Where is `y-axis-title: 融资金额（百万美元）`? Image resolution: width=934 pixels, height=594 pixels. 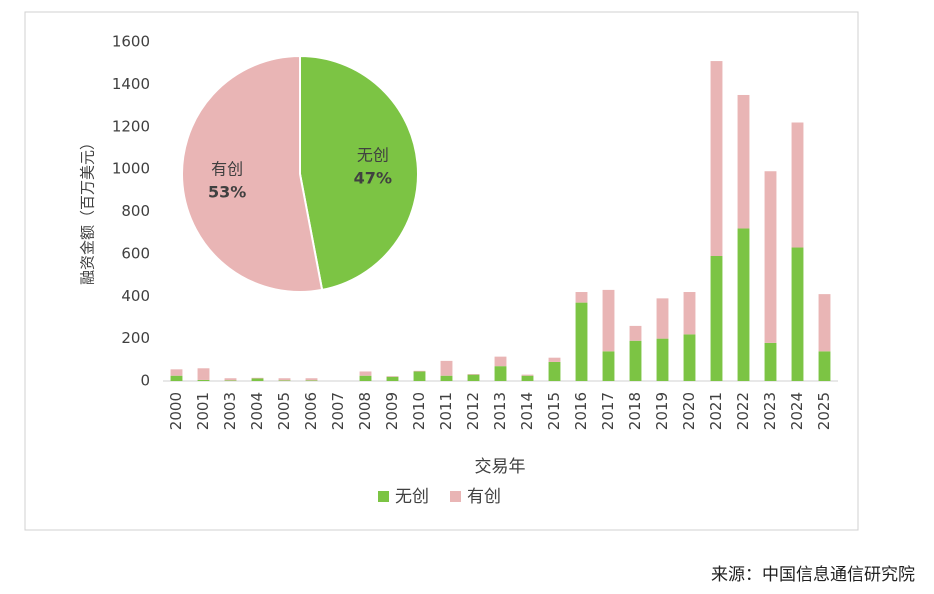
y-axis-title: 融资金额（百万美元） is located at coordinates (88, 210).